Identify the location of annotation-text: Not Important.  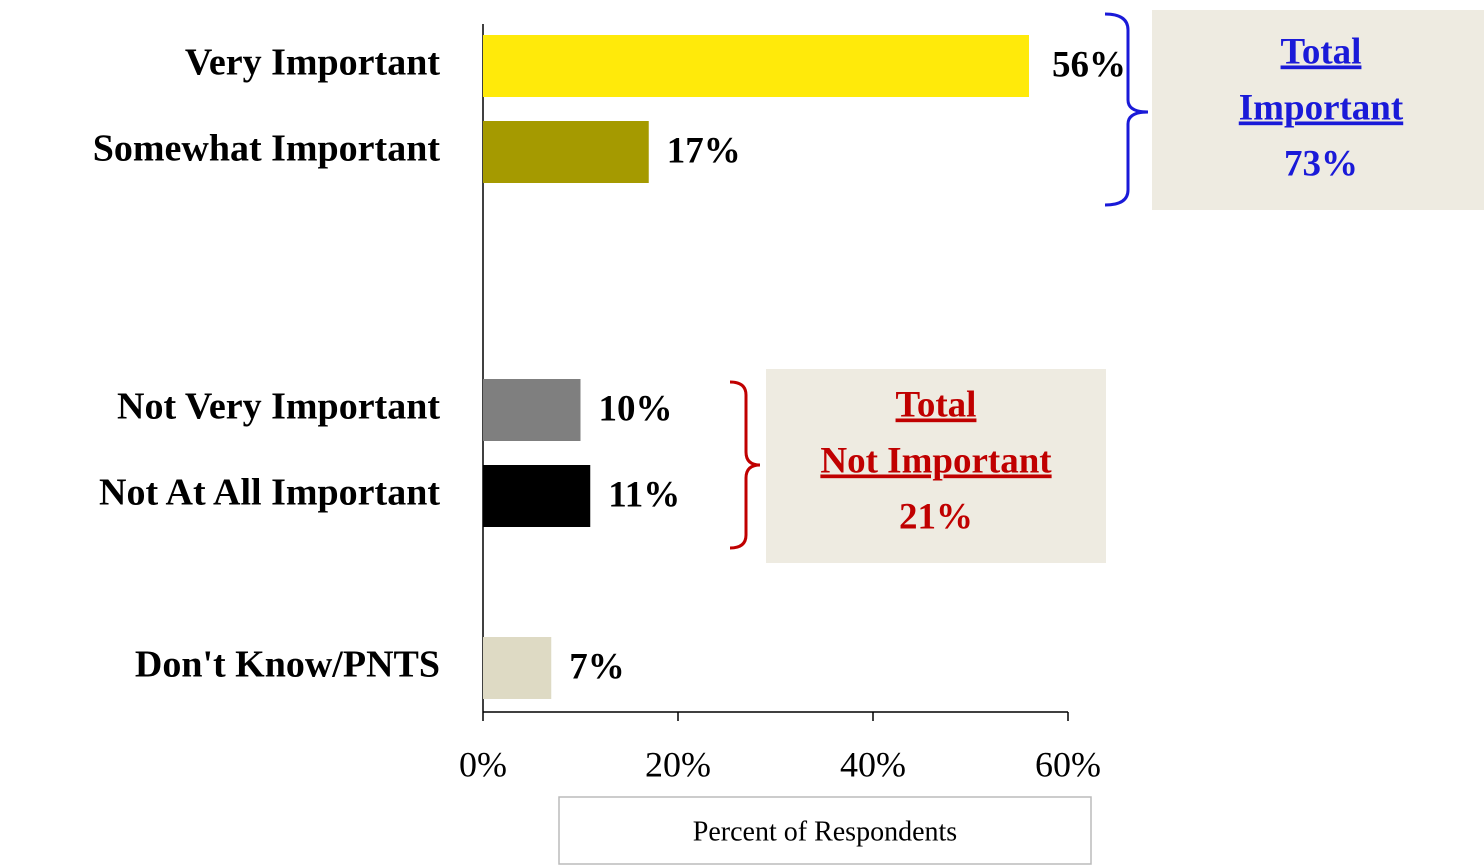
(936, 460).